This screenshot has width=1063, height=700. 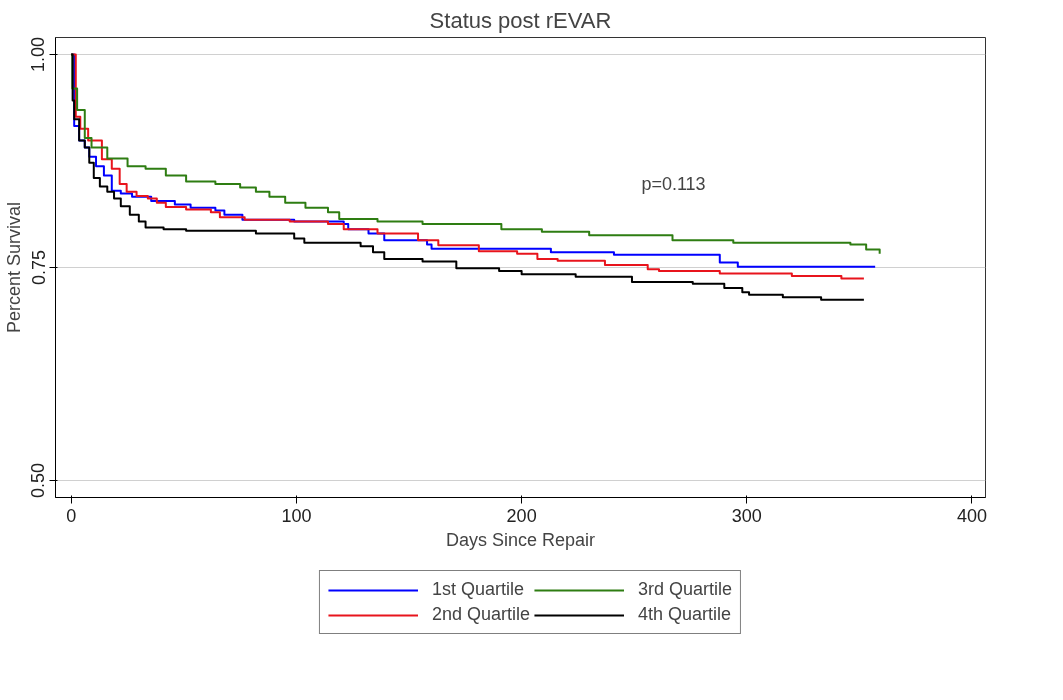 What do you see at coordinates (38, 55) in the screenshot?
I see `y-tick-label: 1.00` at bounding box center [38, 55].